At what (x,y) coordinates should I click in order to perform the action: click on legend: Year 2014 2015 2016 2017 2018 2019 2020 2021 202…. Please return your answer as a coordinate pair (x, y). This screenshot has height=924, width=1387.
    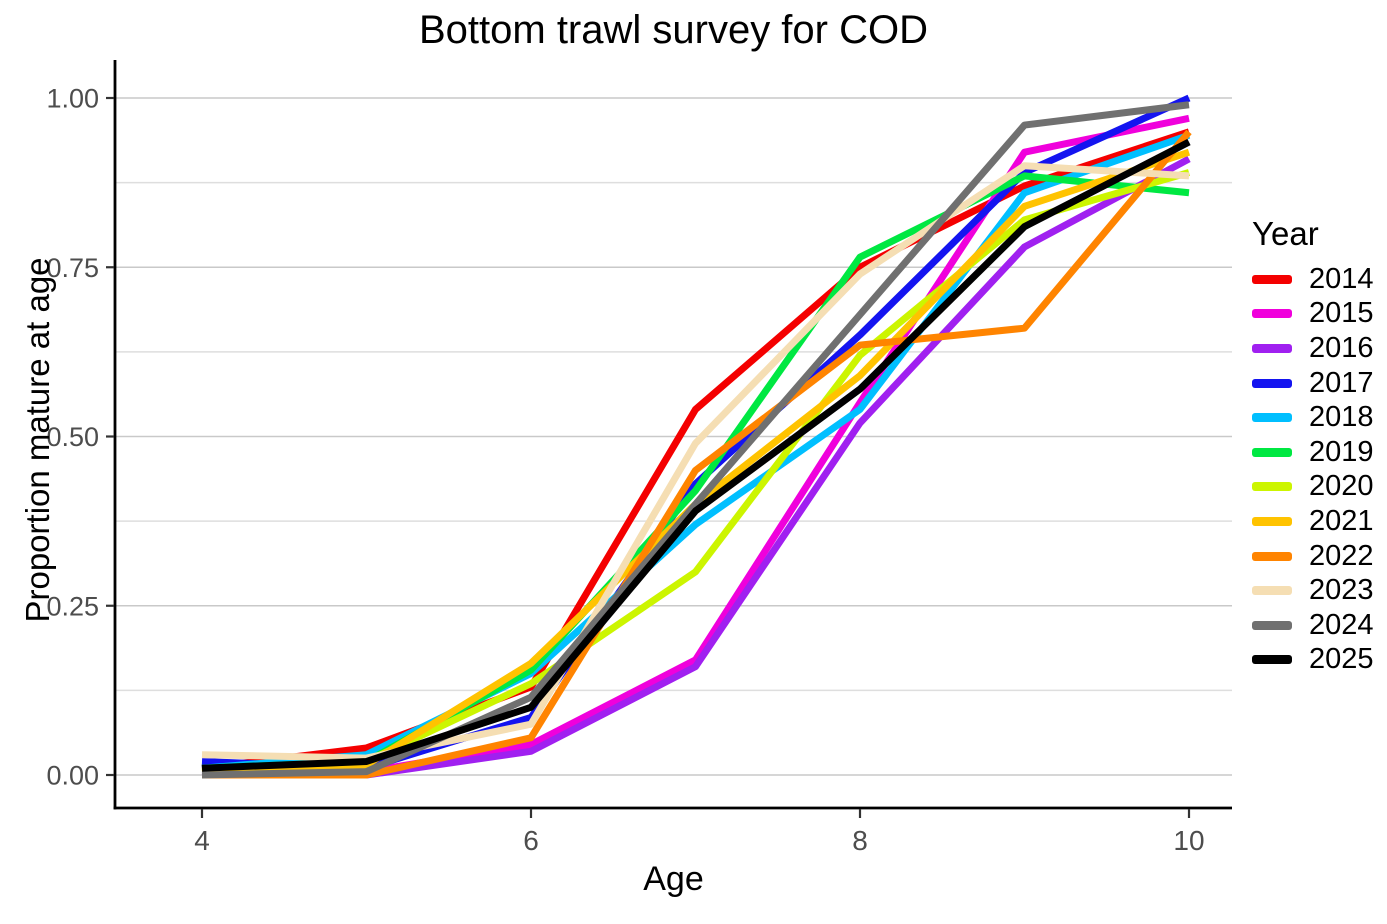
    Looking at the image, I should click on (1317, 444).